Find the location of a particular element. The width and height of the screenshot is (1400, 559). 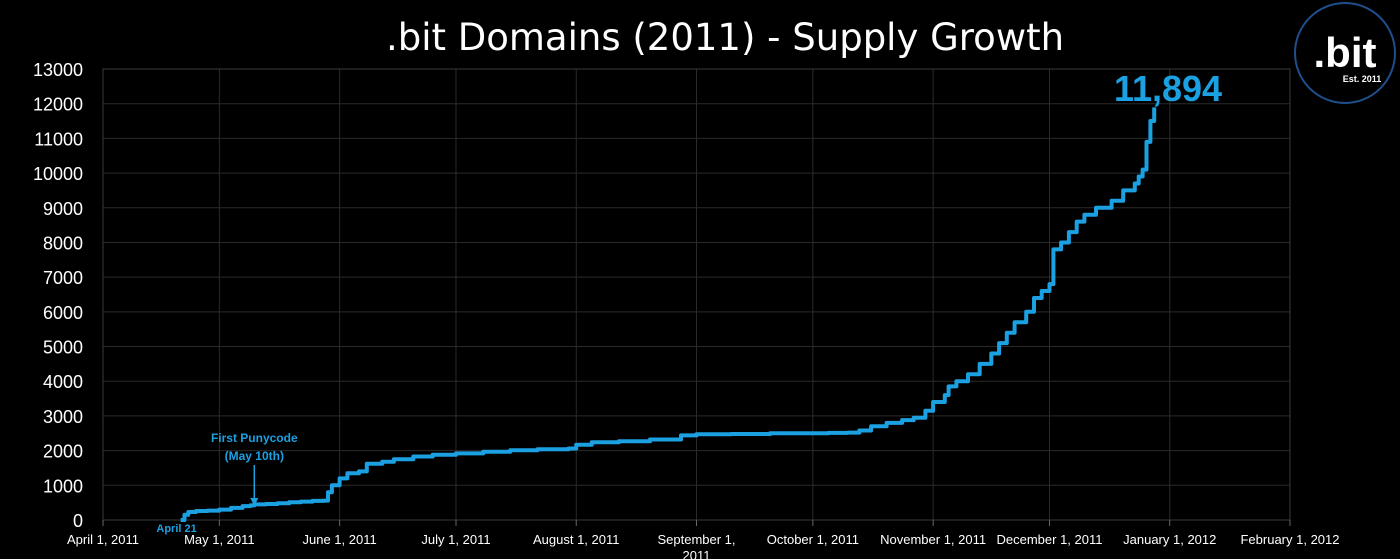

y-tick-label: 6000 is located at coordinates (63, 313).